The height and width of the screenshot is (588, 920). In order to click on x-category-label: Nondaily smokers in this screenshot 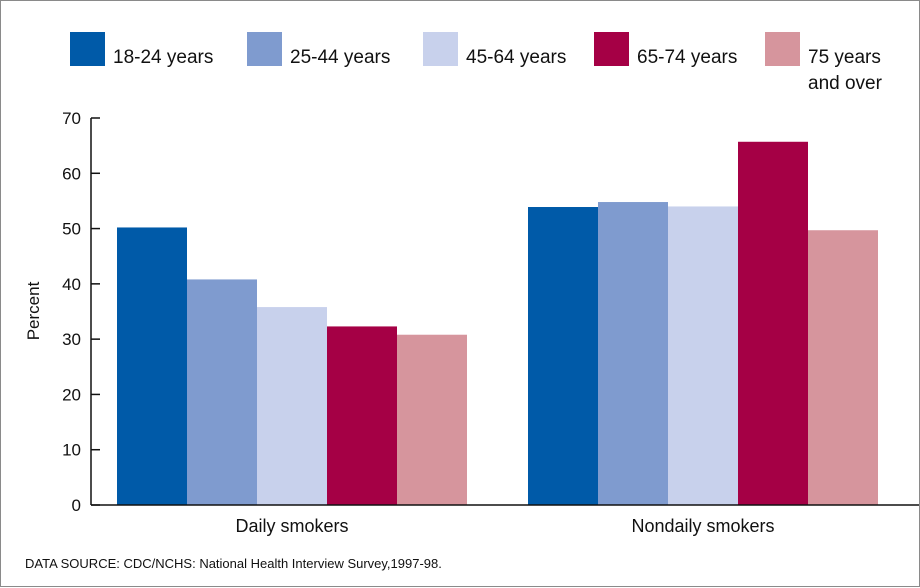, I will do `click(702, 526)`.